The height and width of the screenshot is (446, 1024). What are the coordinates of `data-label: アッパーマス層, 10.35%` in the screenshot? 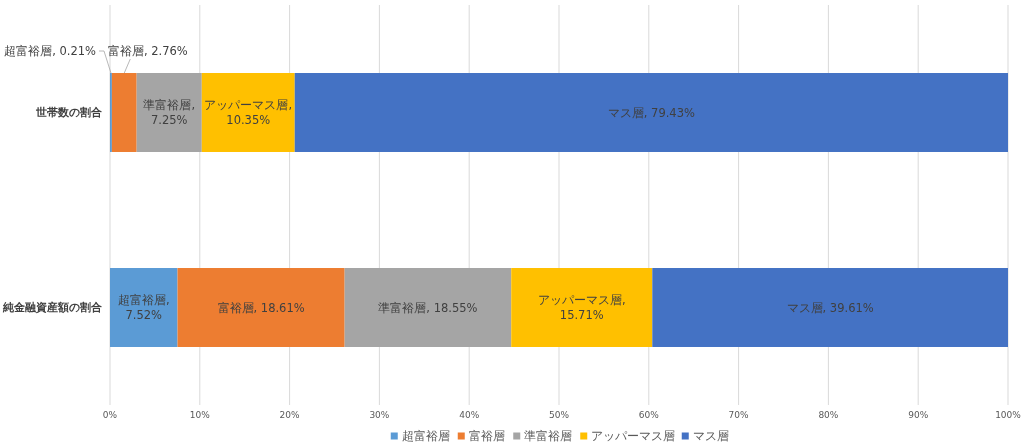 It's located at (248, 112).